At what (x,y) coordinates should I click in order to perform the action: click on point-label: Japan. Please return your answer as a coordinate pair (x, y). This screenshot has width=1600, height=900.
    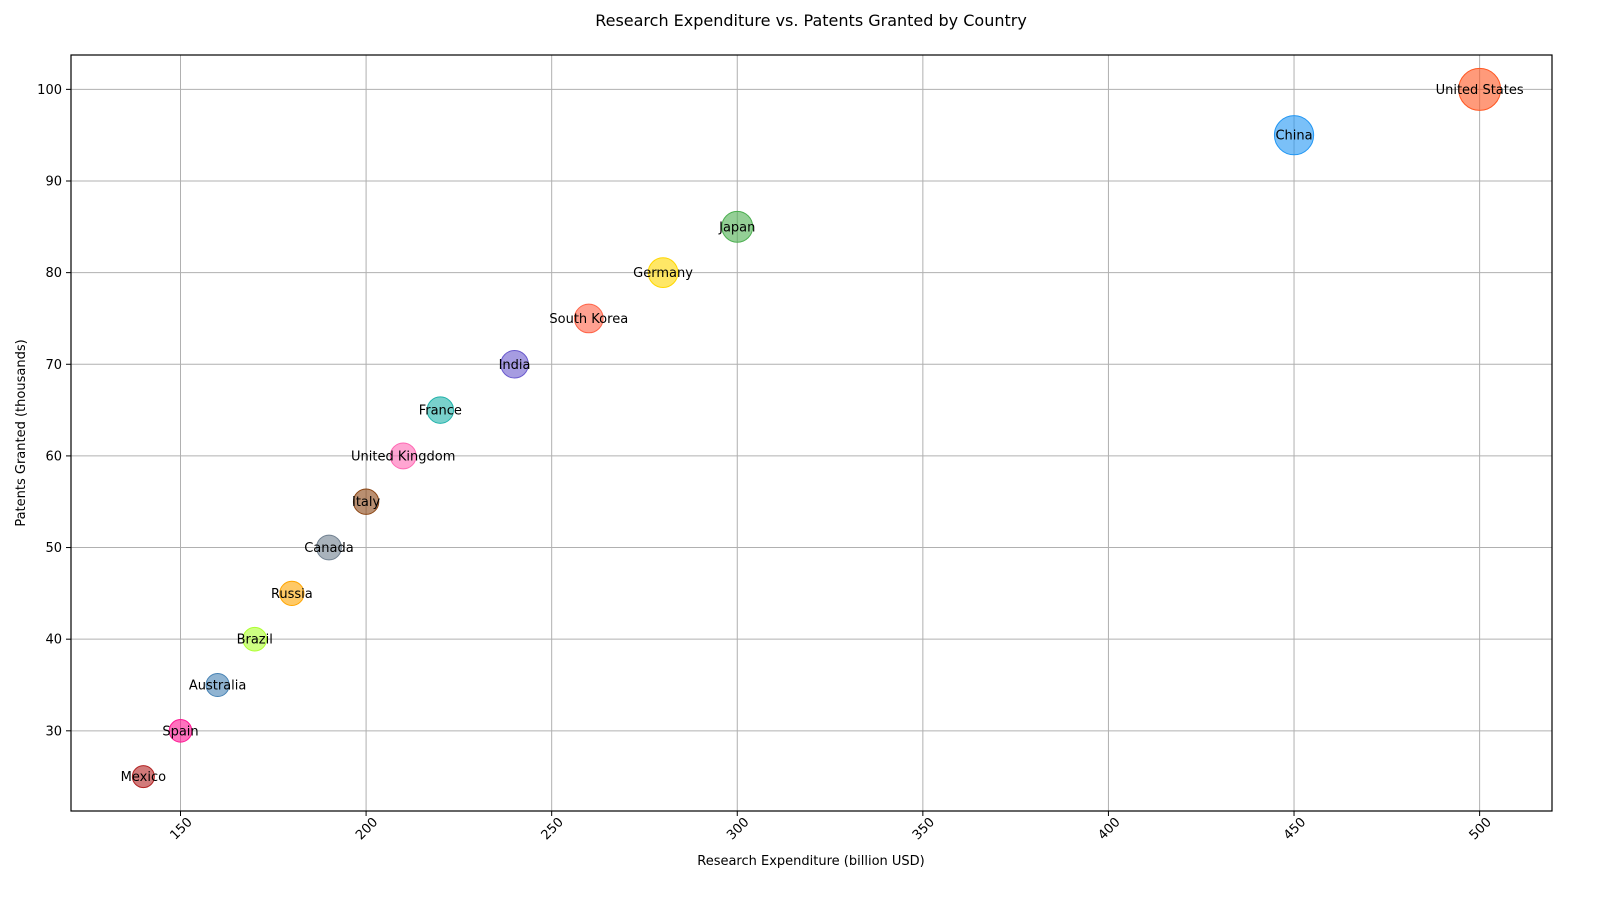
    Looking at the image, I should click on (736, 227).